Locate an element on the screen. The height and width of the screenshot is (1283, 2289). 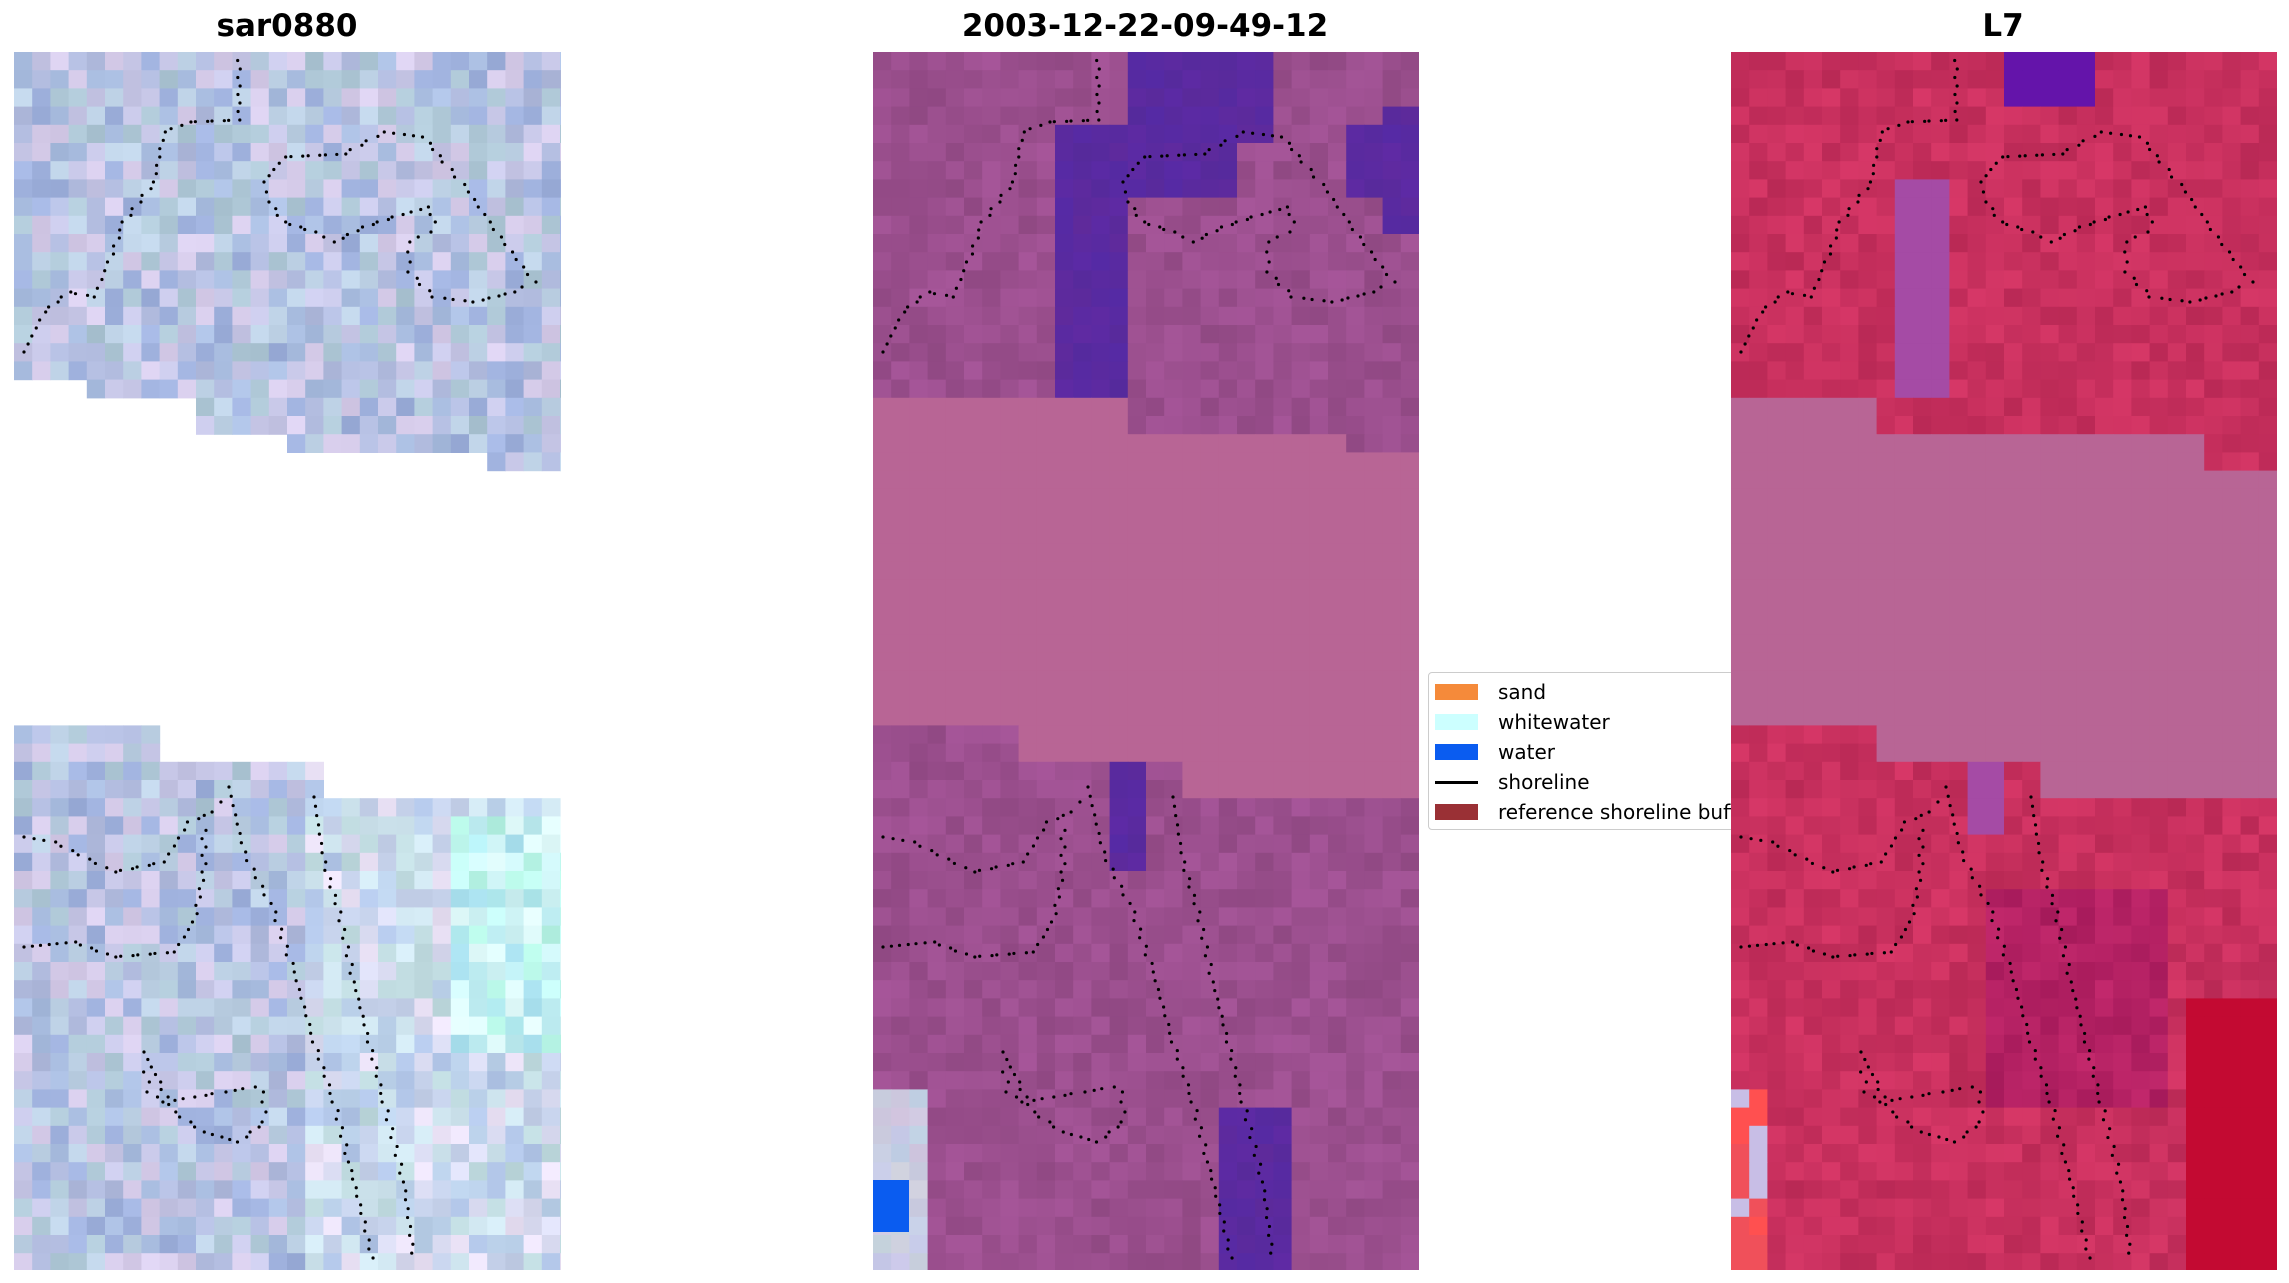
whitewater-swatch is located at coordinates (1456, 722).